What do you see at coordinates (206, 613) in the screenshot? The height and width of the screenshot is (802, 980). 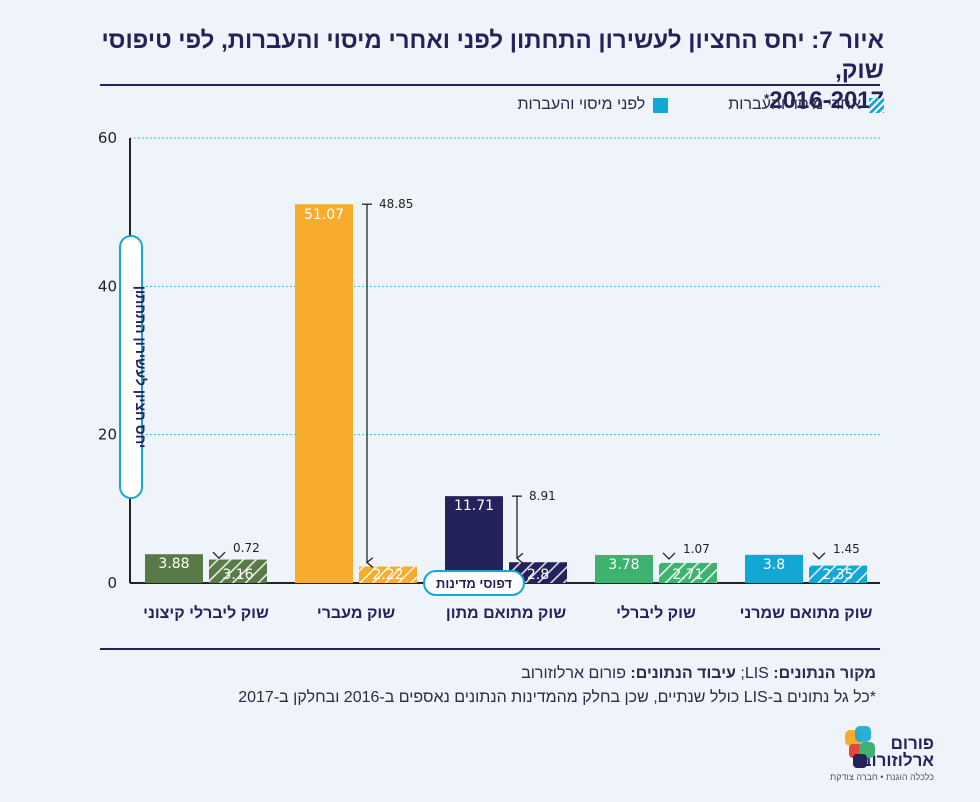 I see `category-label: שוק ליברלי קיצוני` at bounding box center [206, 613].